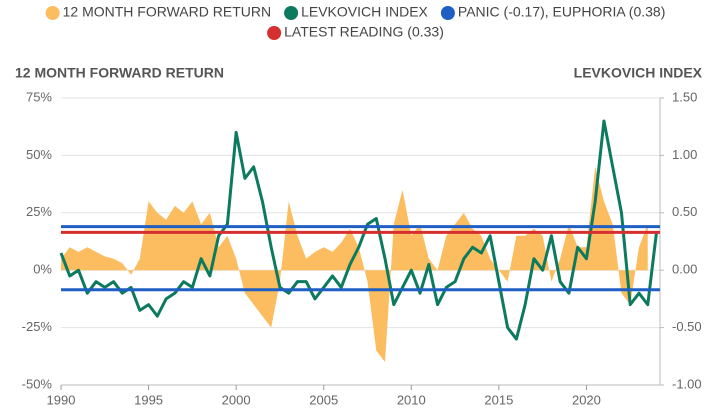 The width and height of the screenshot is (712, 411). What do you see at coordinates (148, 399) in the screenshot?
I see `x-tick-label: 1995` at bounding box center [148, 399].